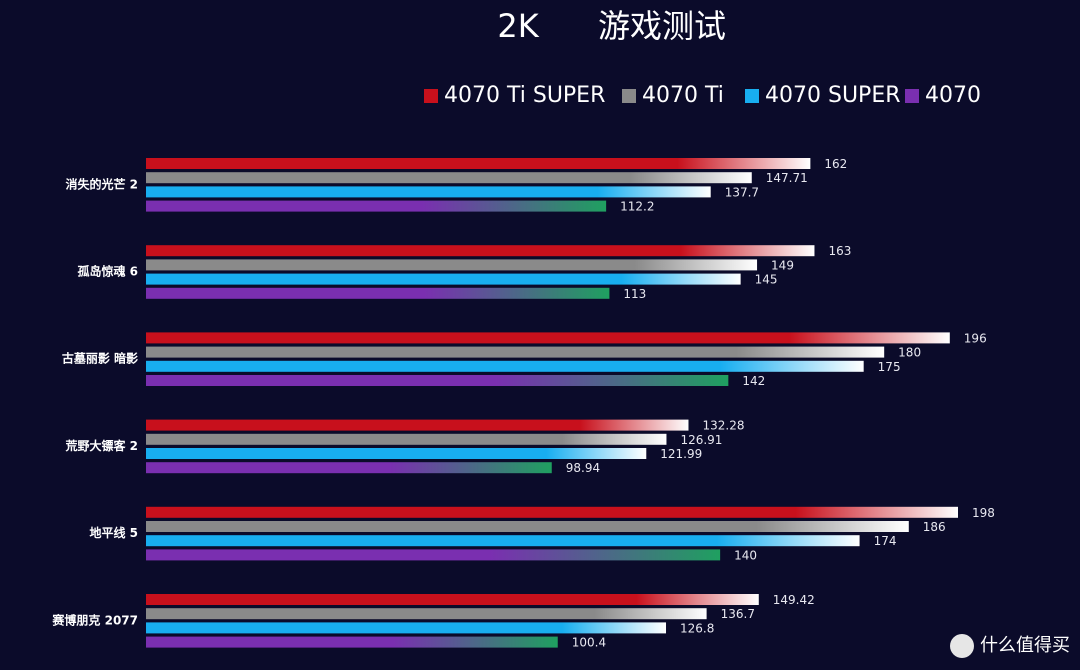  I want to click on legend-label: 4070, so click(953, 95).